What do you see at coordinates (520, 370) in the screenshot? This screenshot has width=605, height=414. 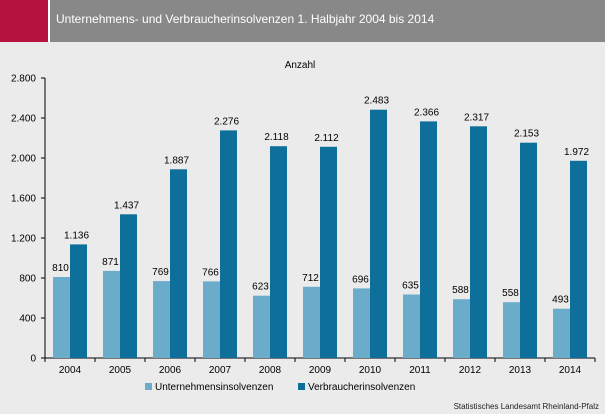 I see `x-tick-label: 2013` at bounding box center [520, 370].